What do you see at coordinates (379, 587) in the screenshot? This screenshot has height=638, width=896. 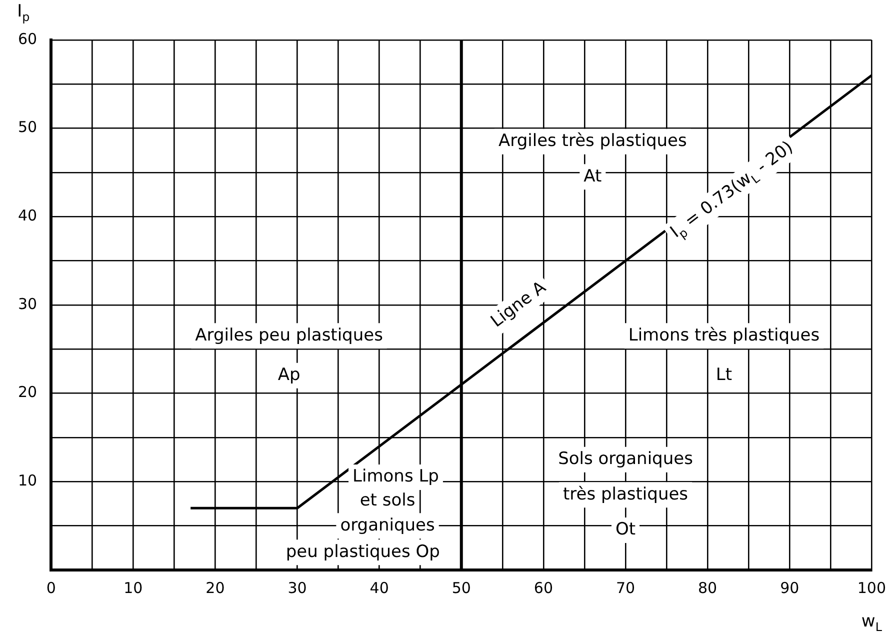 I see `x-tick-label: 40` at bounding box center [379, 587].